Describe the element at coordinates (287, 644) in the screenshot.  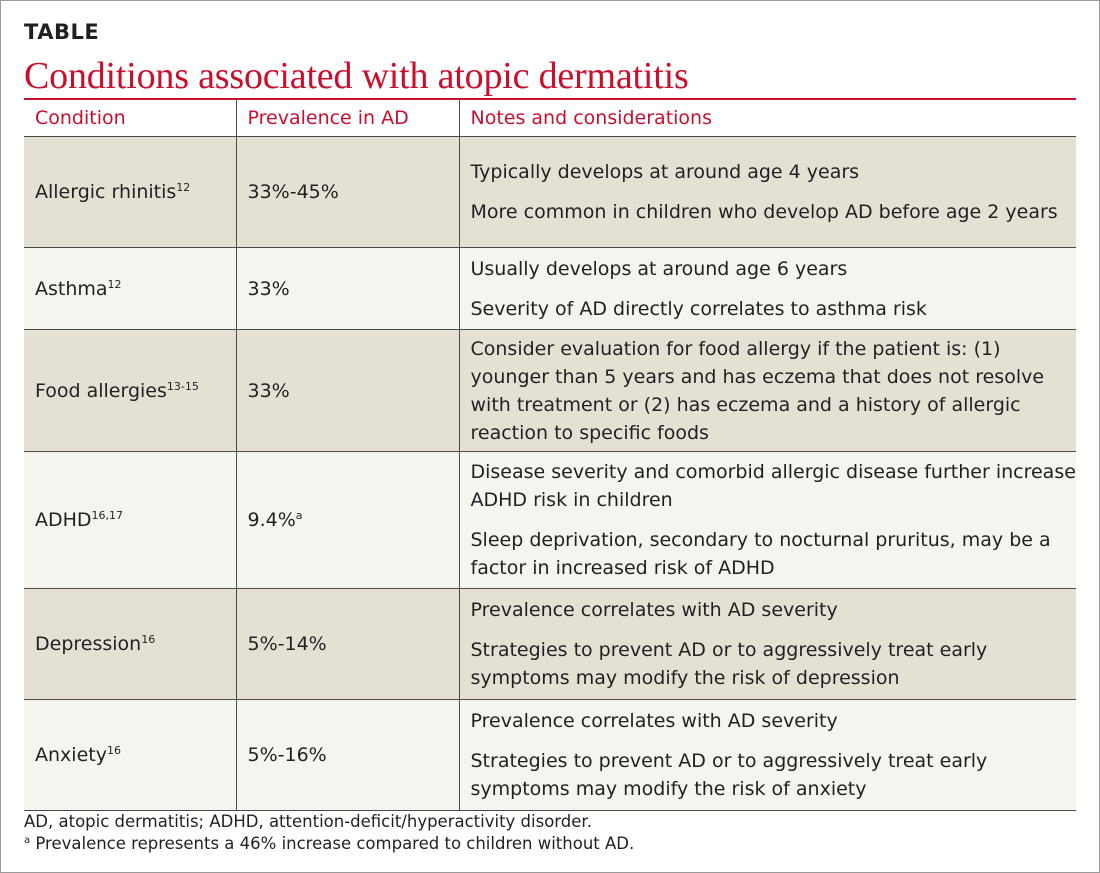
I see `prevalence-value: 5%-14%` at that location.